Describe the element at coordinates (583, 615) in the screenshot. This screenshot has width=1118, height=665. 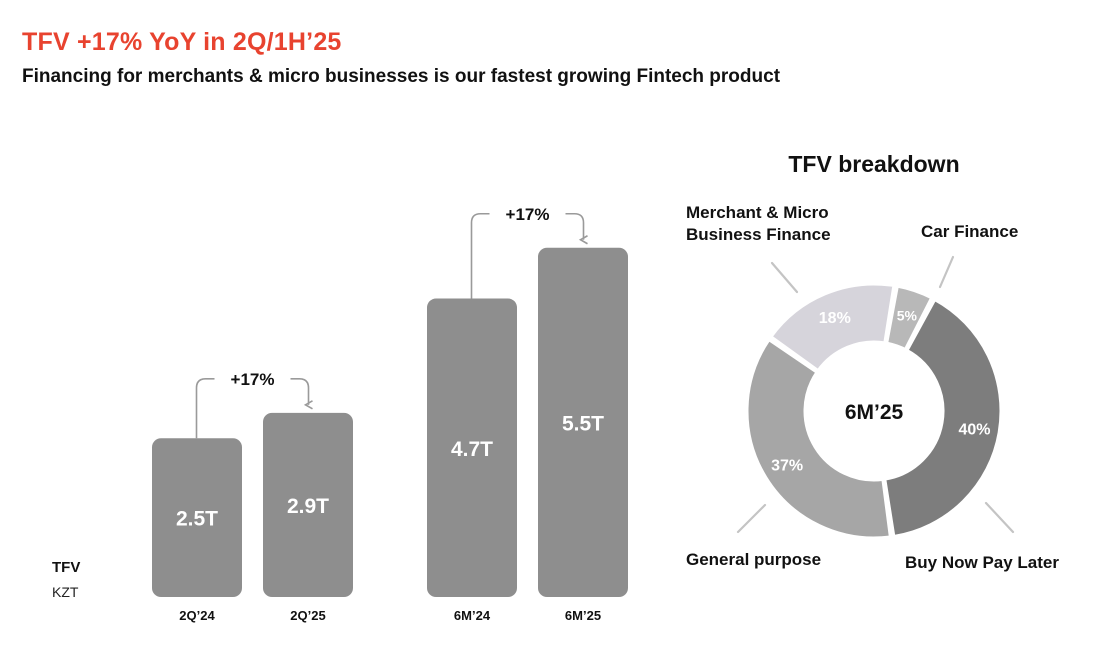
I see `category-label-h-1: 6M’25` at that location.